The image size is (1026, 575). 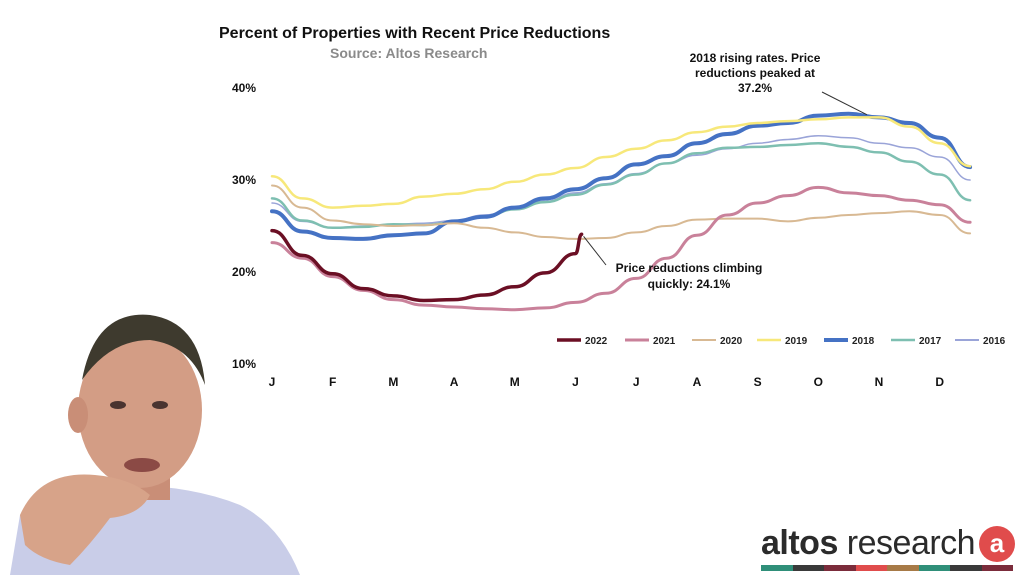 What do you see at coordinates (664, 341) in the screenshot?
I see `legend-label: 2021` at bounding box center [664, 341].